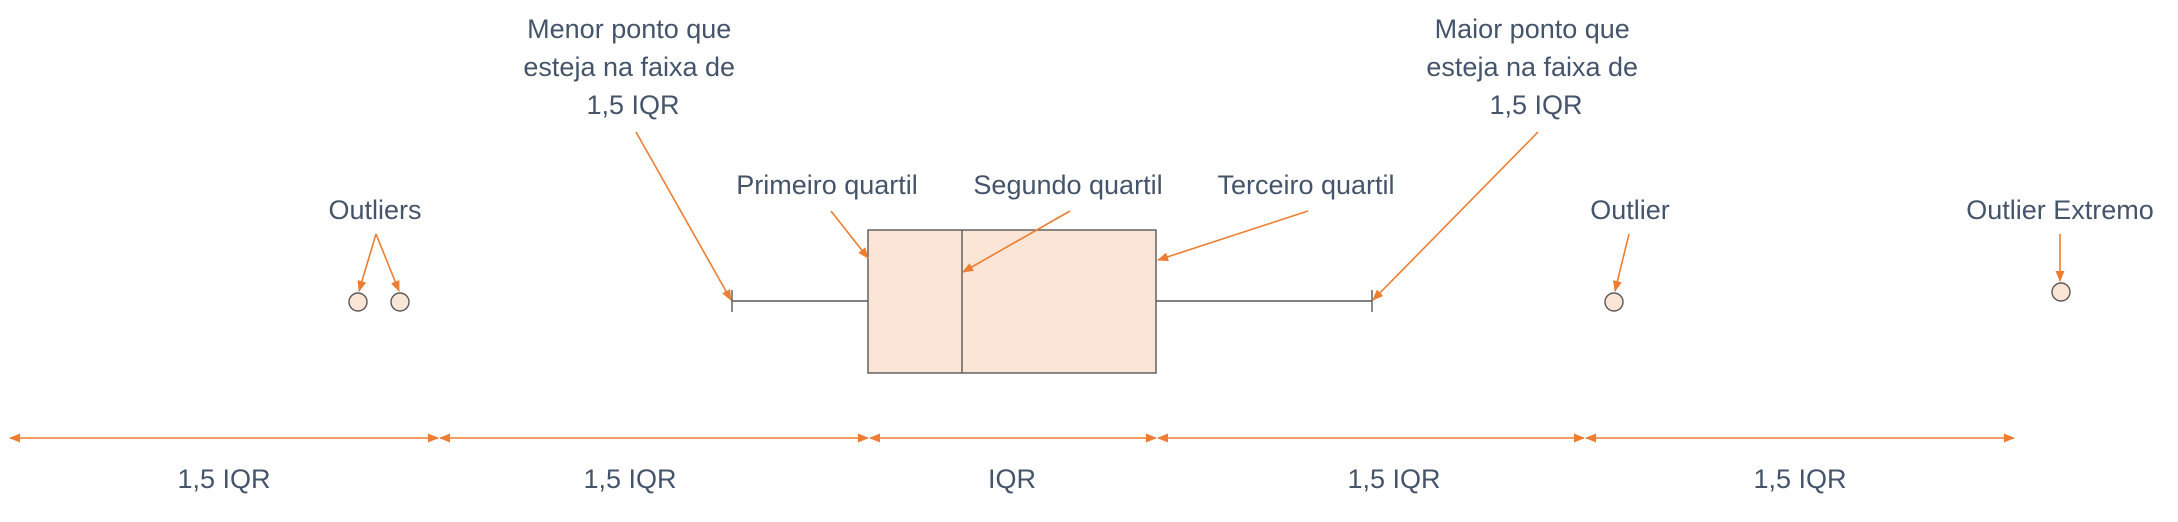 This screenshot has width=2178, height=522. What do you see at coordinates (374, 210) in the screenshot?
I see `outliers-label: Outliers` at bounding box center [374, 210].